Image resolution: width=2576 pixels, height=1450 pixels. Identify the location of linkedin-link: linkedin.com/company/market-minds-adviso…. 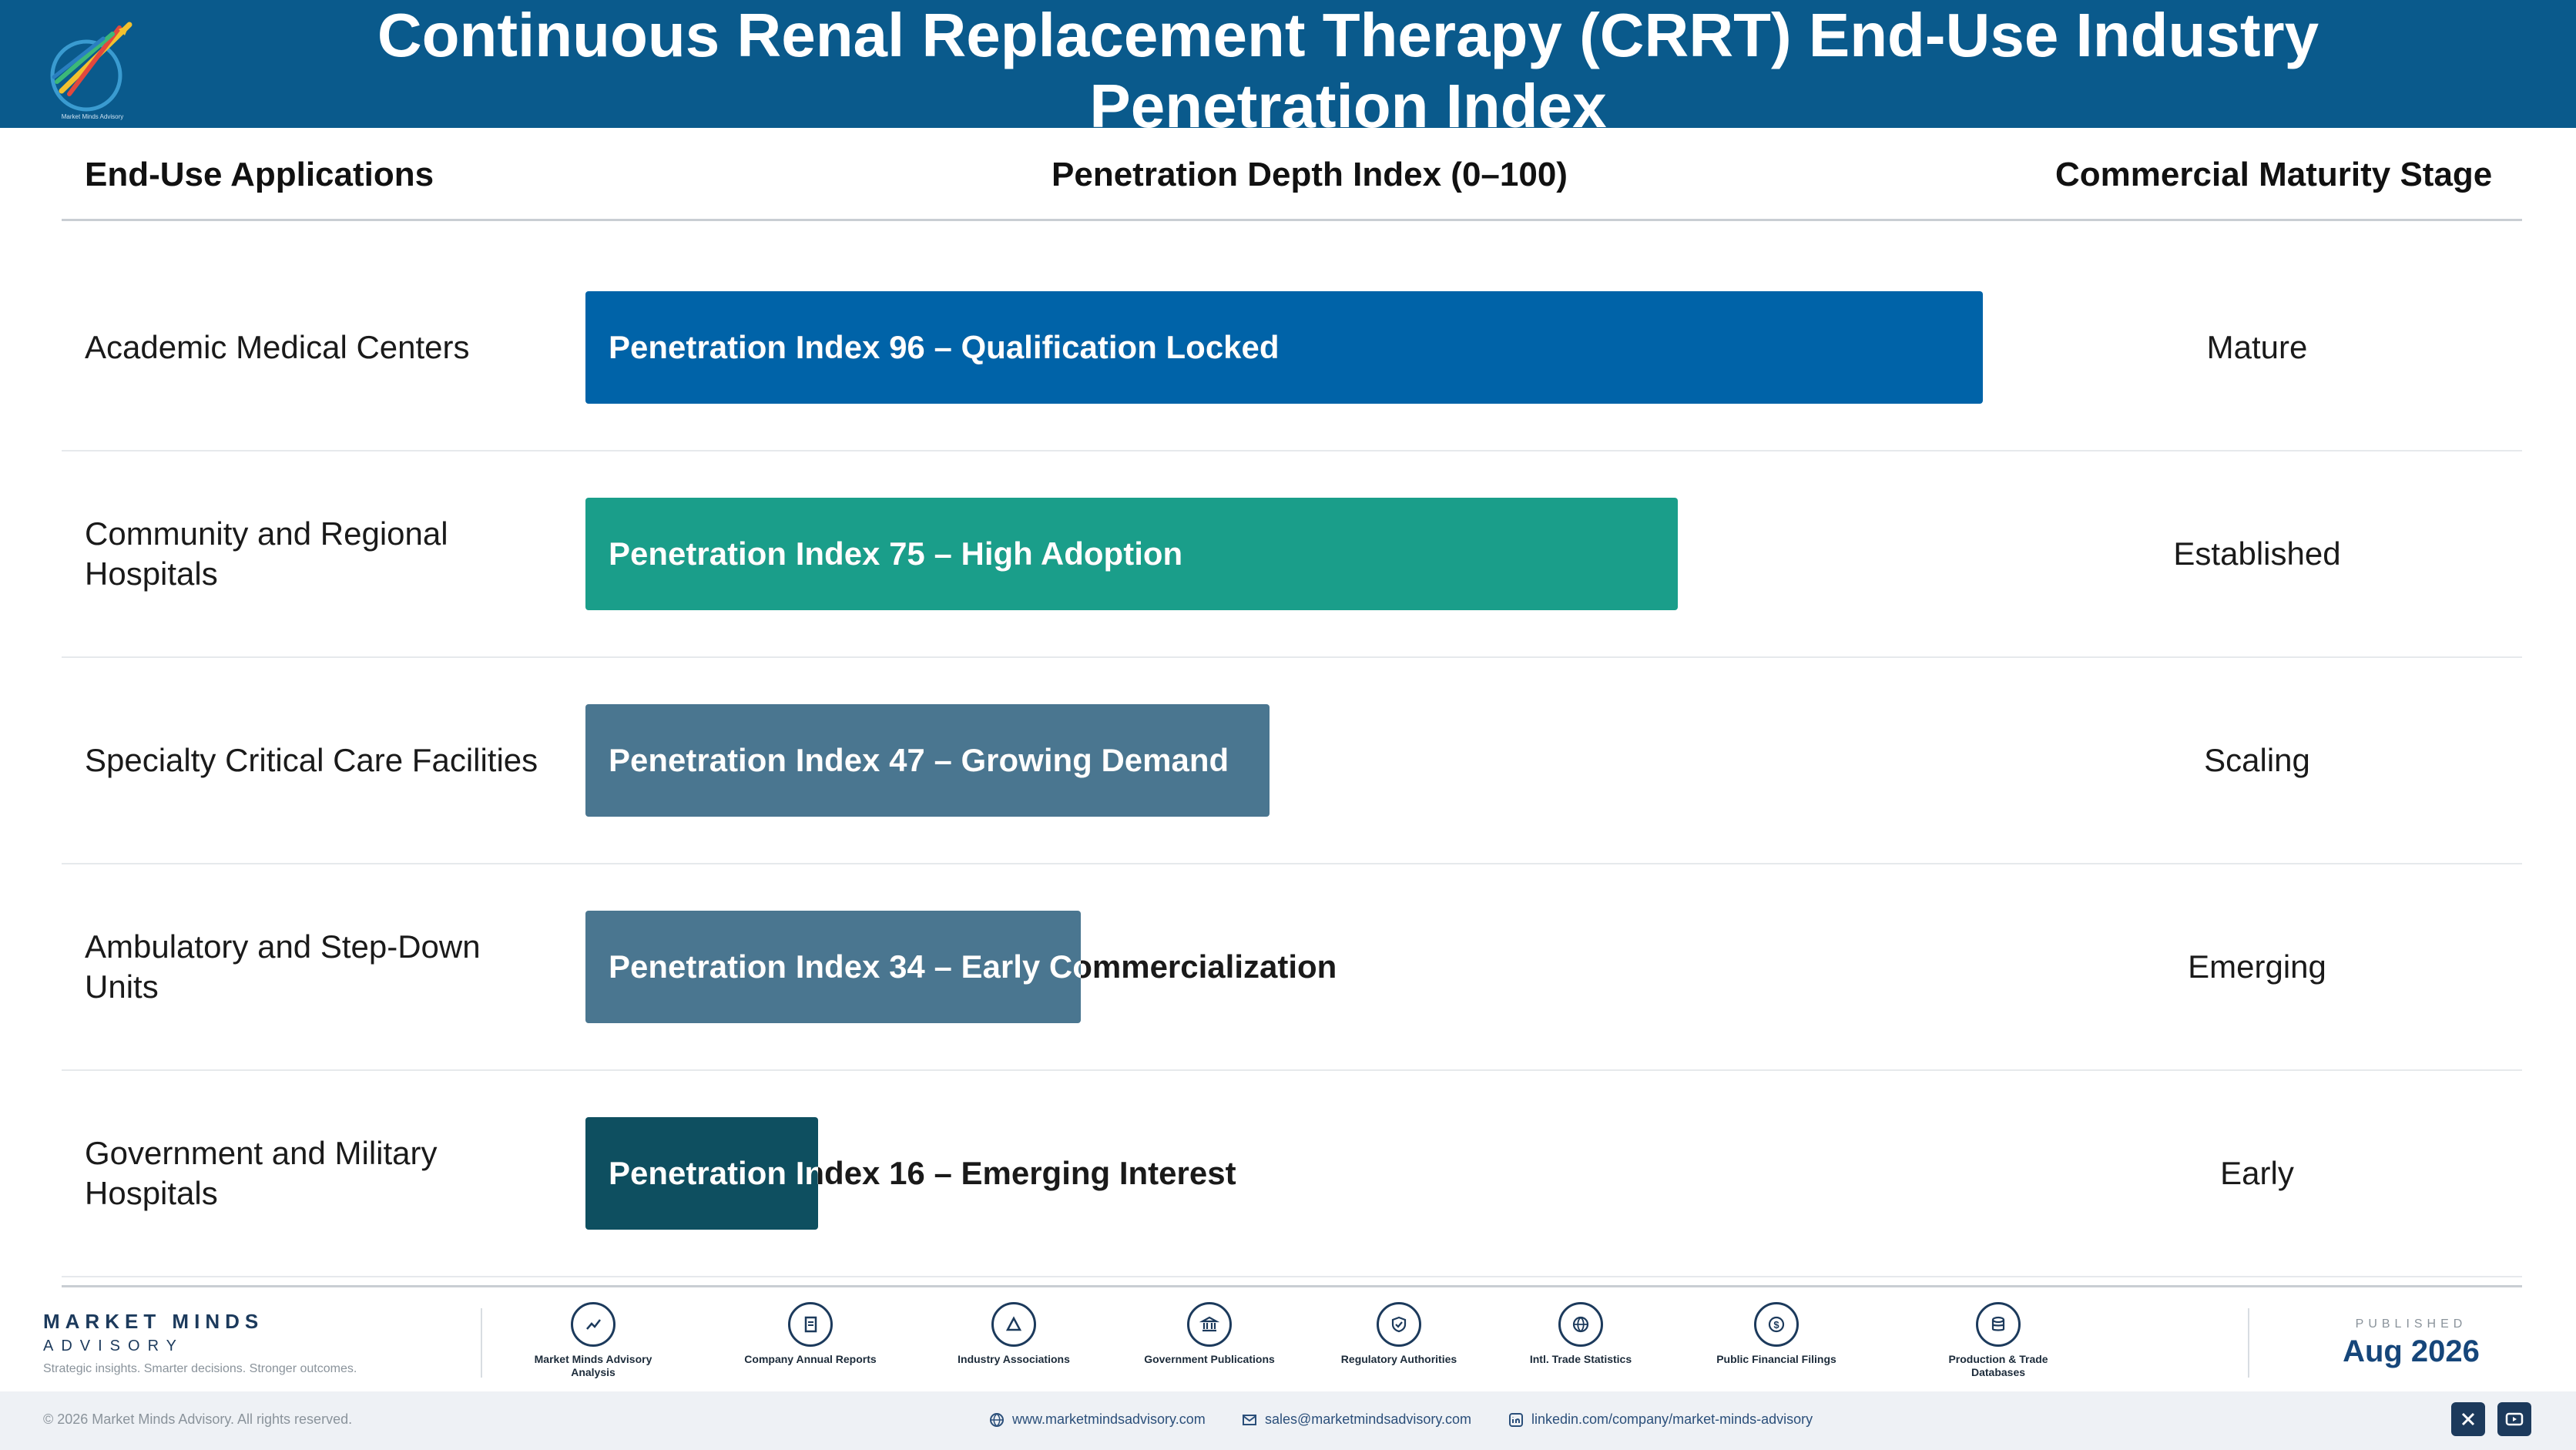
(1660, 1419).